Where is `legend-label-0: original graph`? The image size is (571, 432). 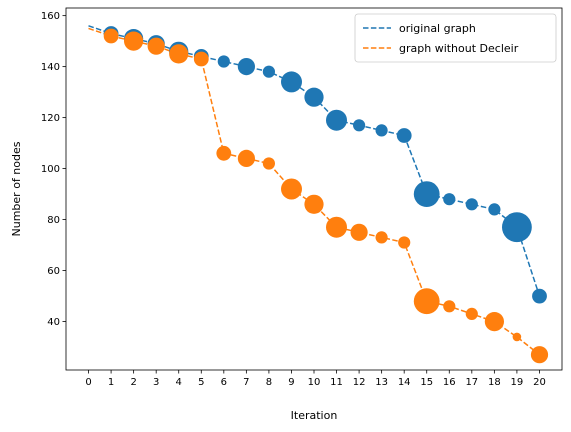
legend-label-0: original graph is located at coordinates (437, 28).